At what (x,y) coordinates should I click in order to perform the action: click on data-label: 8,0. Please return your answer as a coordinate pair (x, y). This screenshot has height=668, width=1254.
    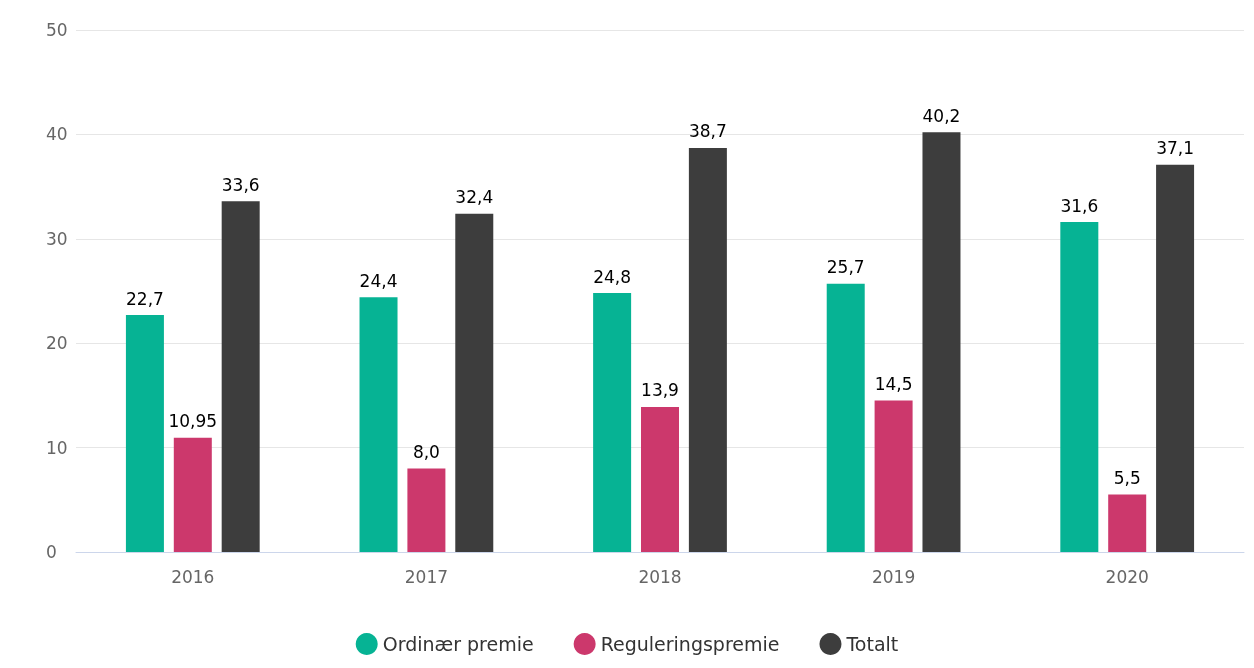
    Looking at the image, I should click on (426, 451).